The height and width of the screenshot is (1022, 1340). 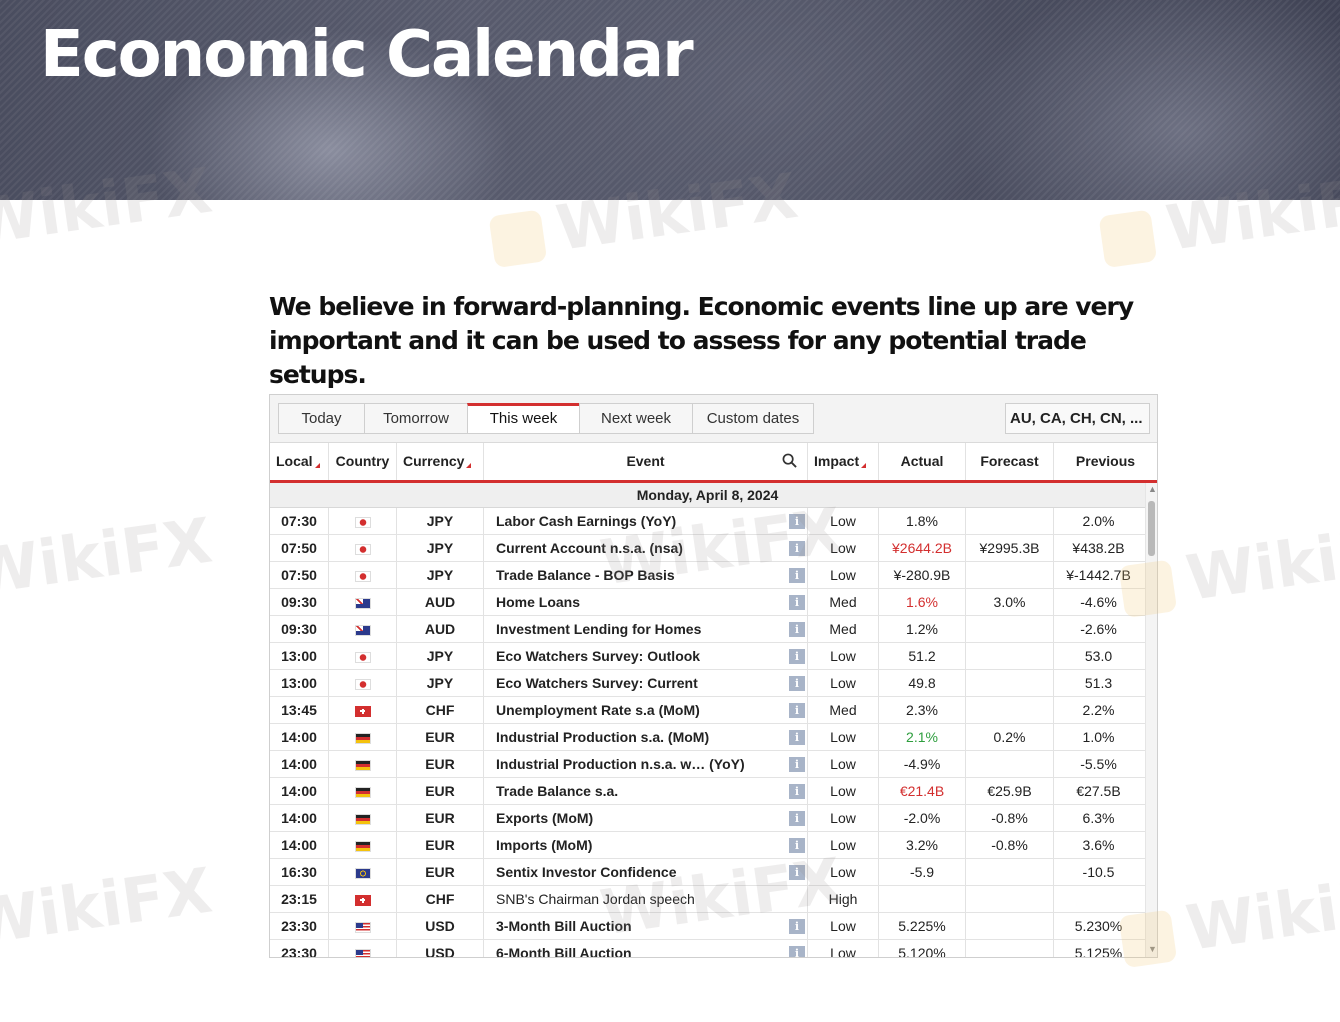 What do you see at coordinates (646, 710) in the screenshot?
I see `event-name-cell: Unemployment Rate s.a (MoM) i` at bounding box center [646, 710].